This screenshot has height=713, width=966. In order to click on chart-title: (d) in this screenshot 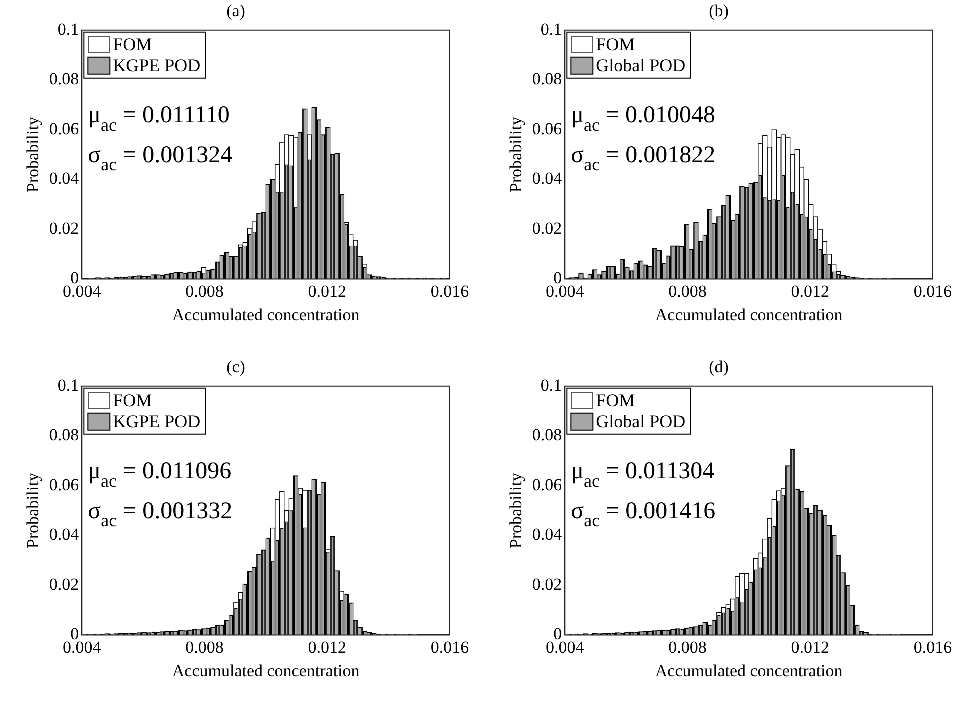, I will do `click(719, 367)`.